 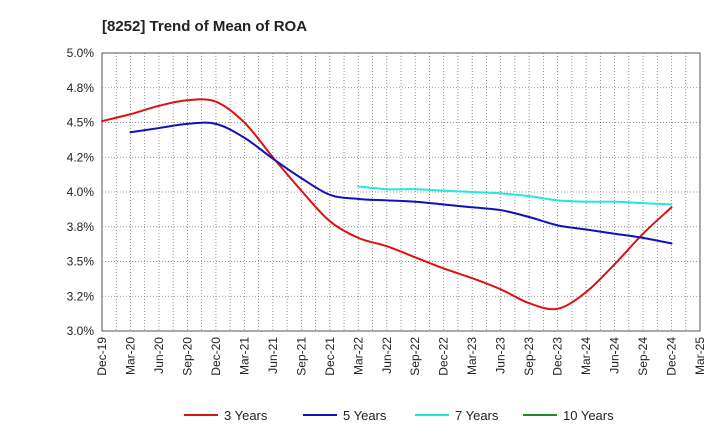 I want to click on y-tick-label: 4.0%, so click(x=81, y=192).